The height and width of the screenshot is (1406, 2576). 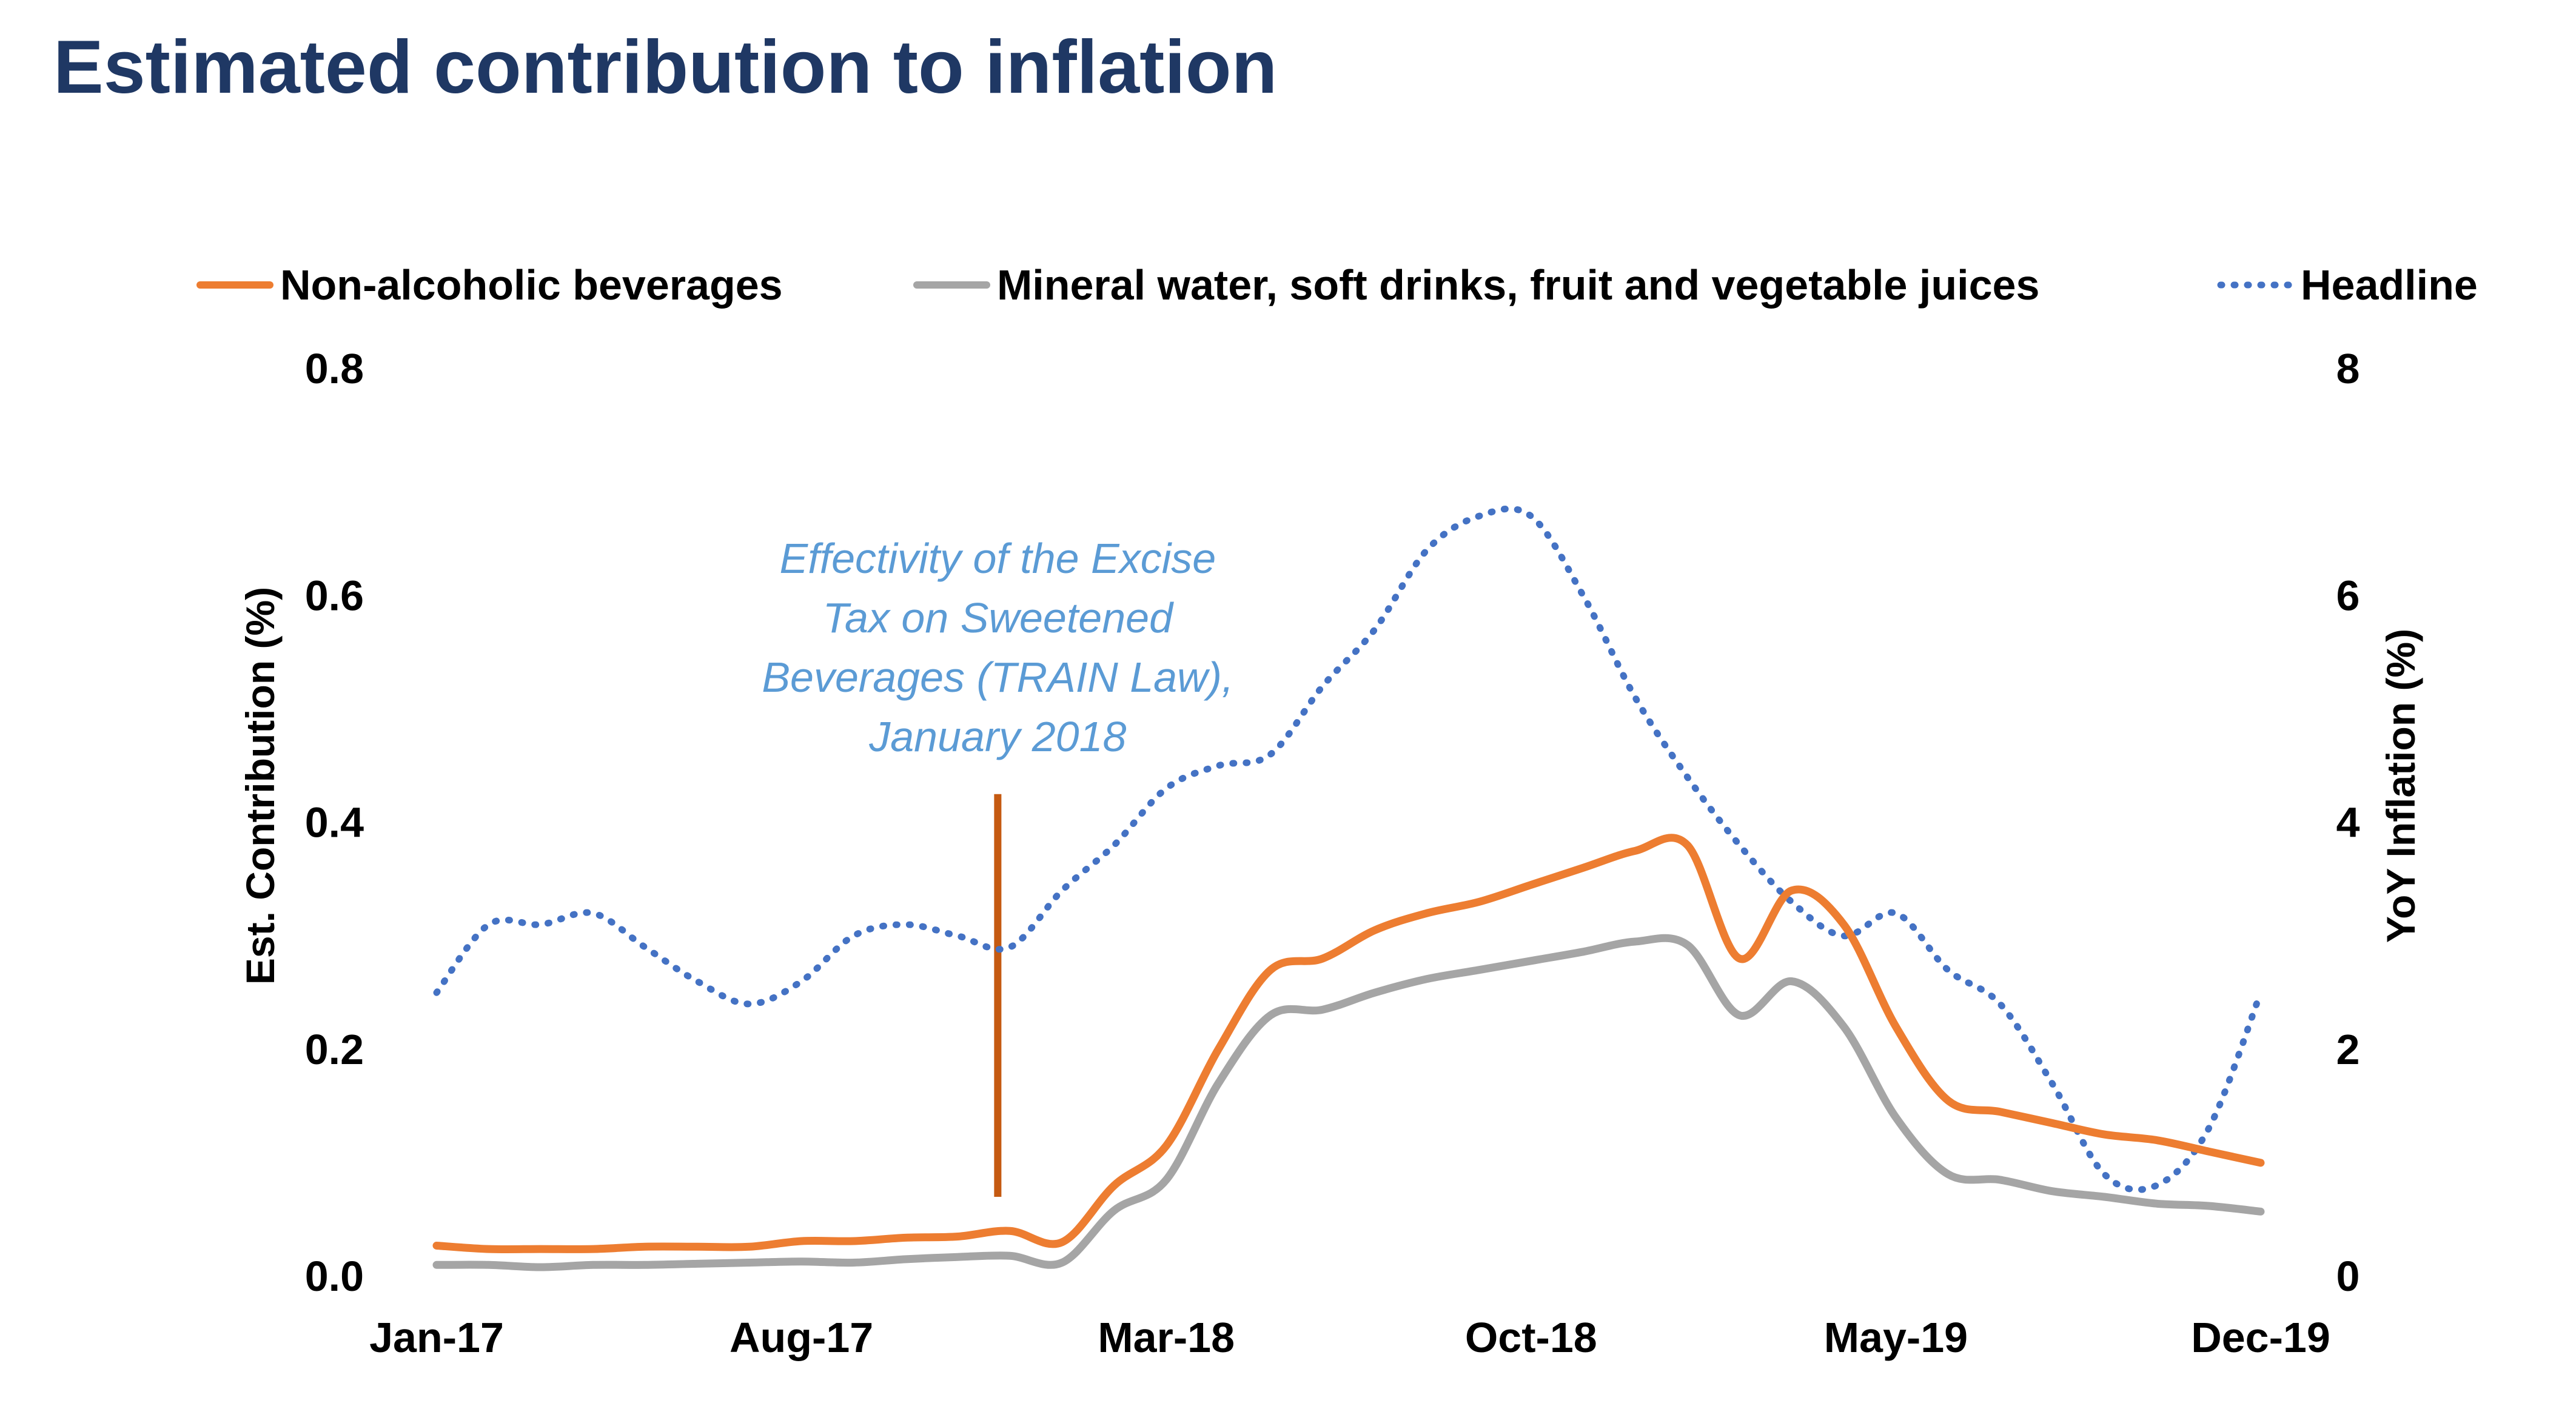 What do you see at coordinates (665, 67) in the screenshot?
I see `page-title: Estimated contribution to inflation` at bounding box center [665, 67].